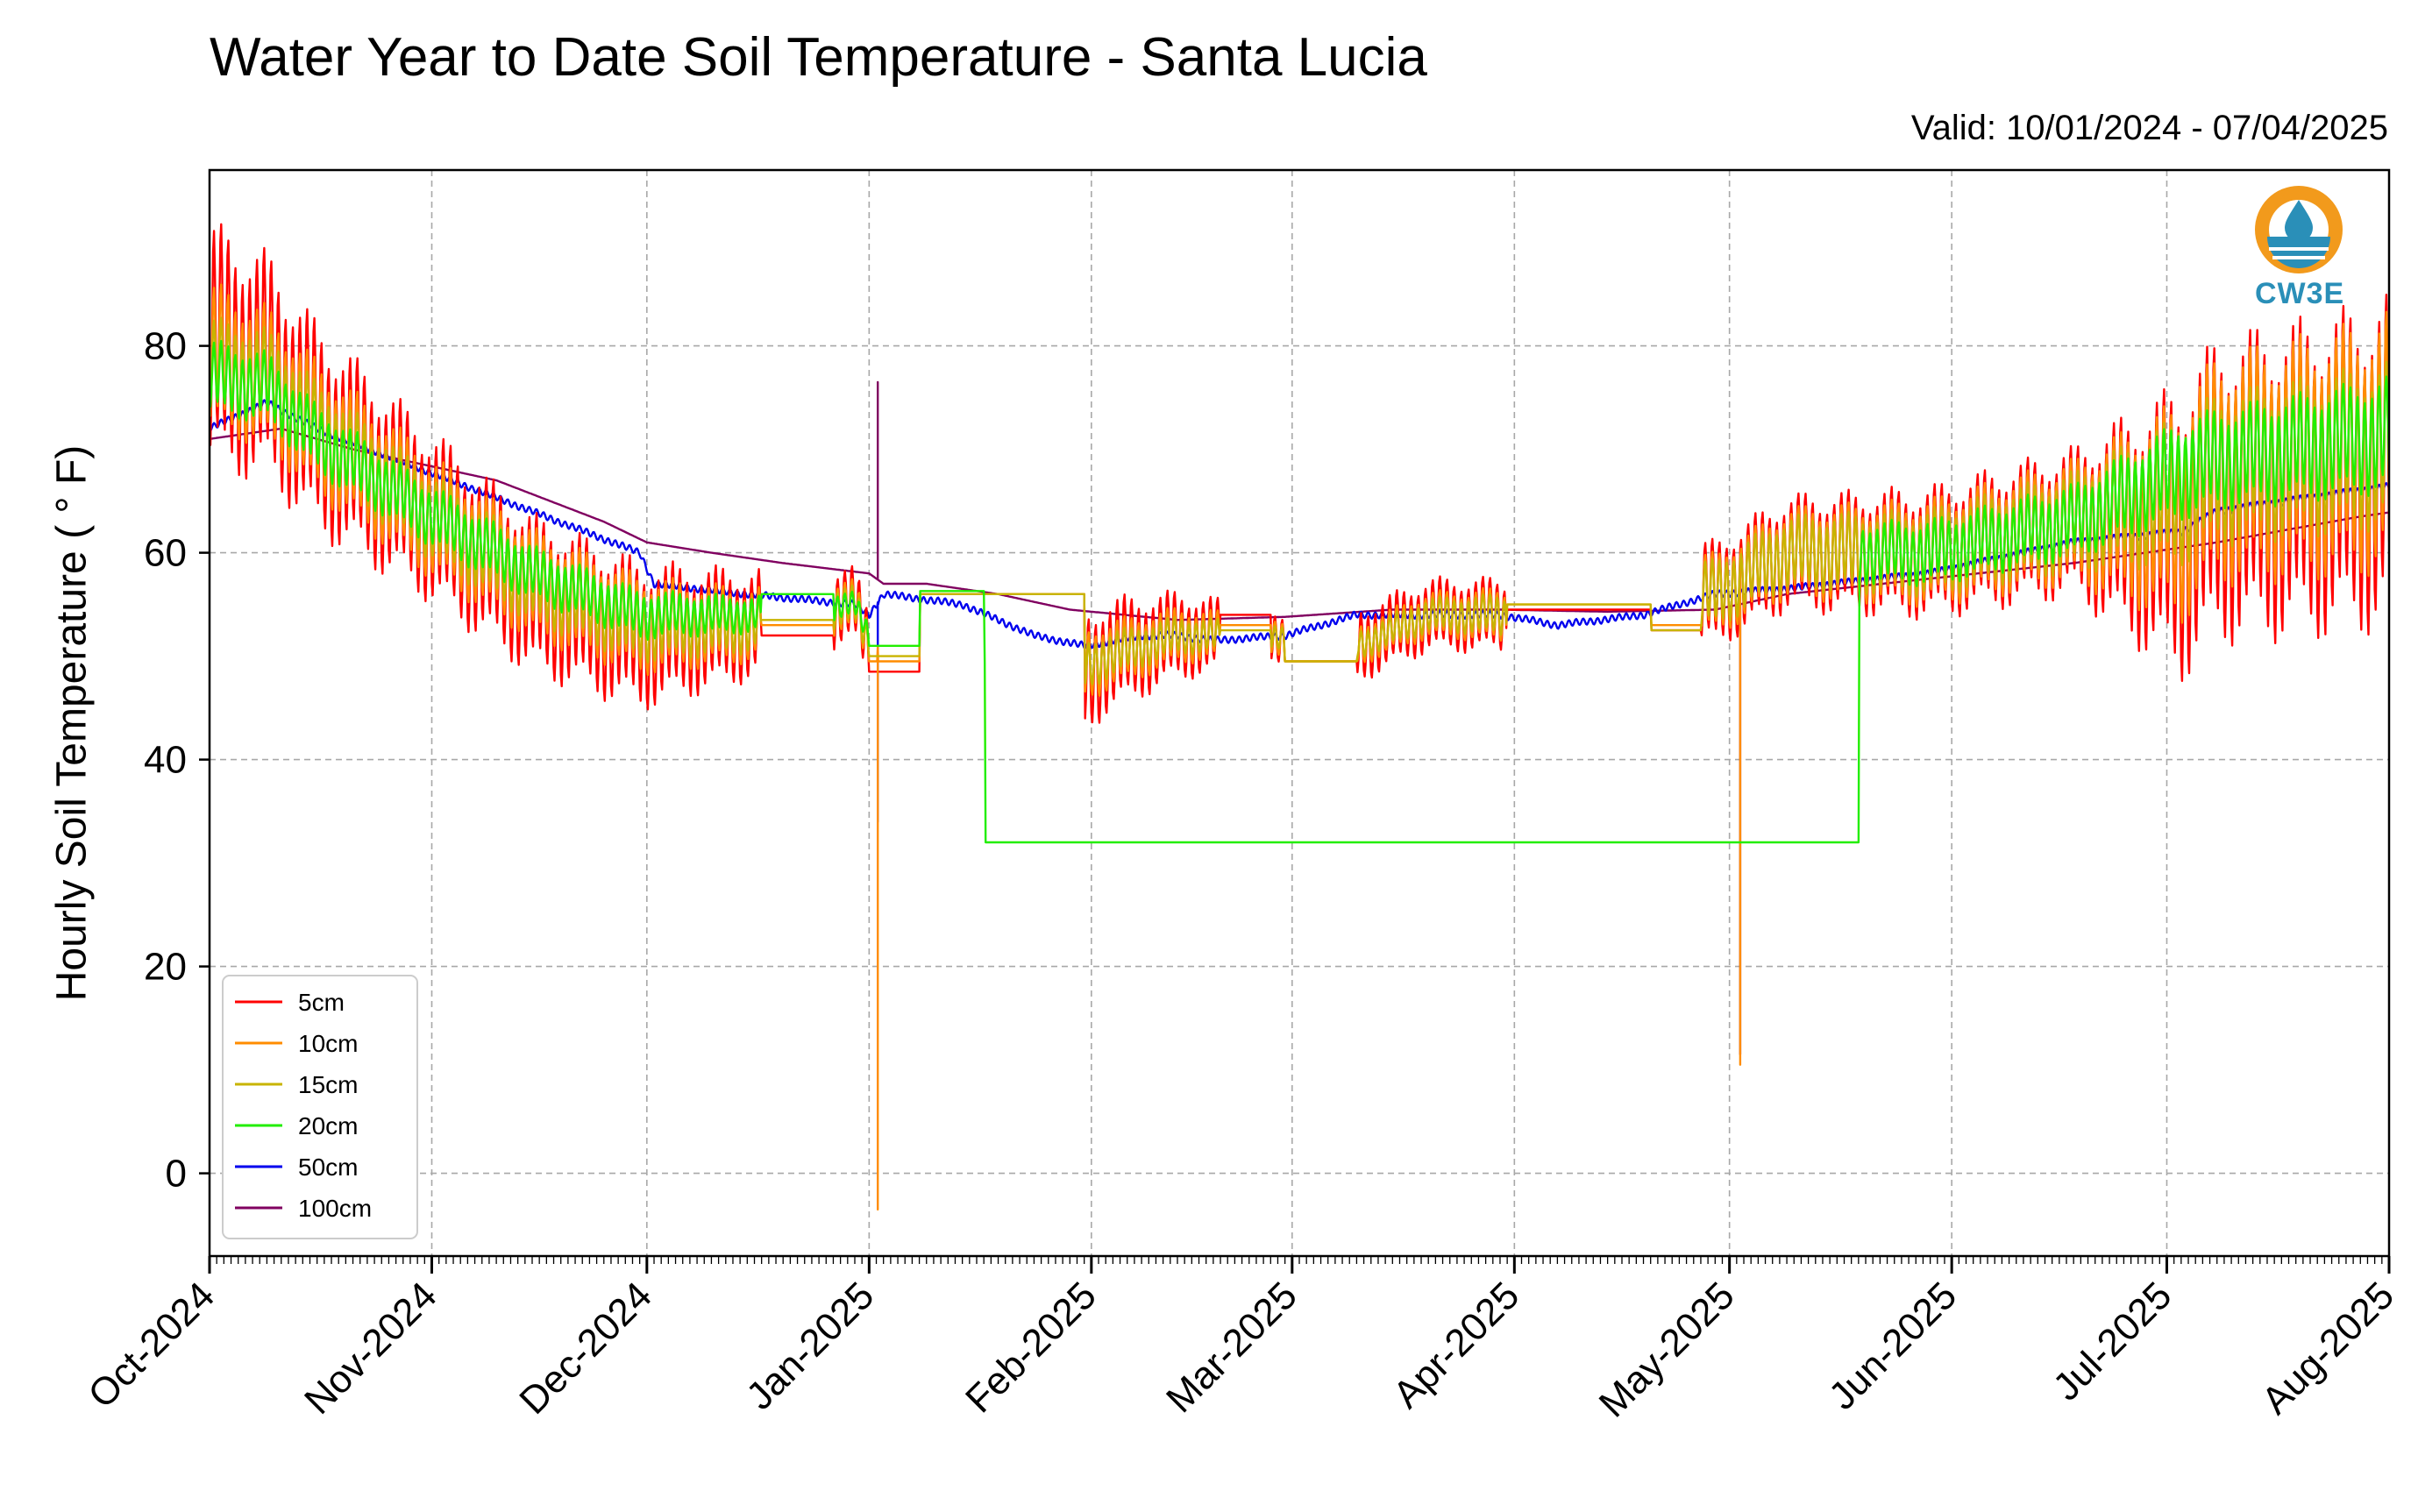 Image resolution: width=2418 pixels, height=1512 pixels. What do you see at coordinates (1231, 1347) in the screenshot?
I see `x-tick-label: Mar-2025` at bounding box center [1231, 1347].